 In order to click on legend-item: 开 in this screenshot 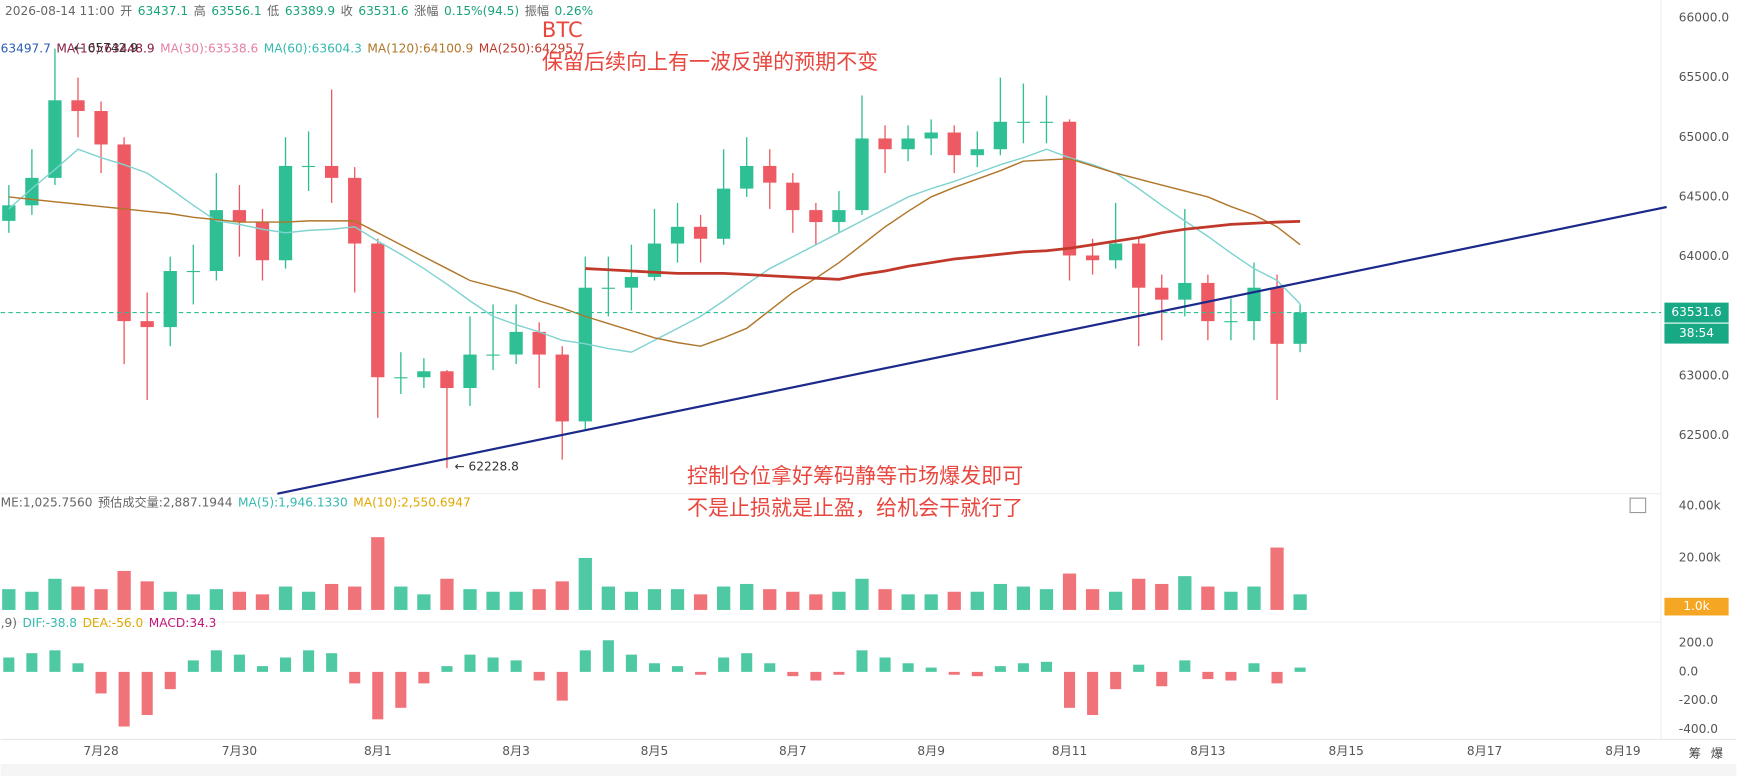, I will do `click(126, 11)`.